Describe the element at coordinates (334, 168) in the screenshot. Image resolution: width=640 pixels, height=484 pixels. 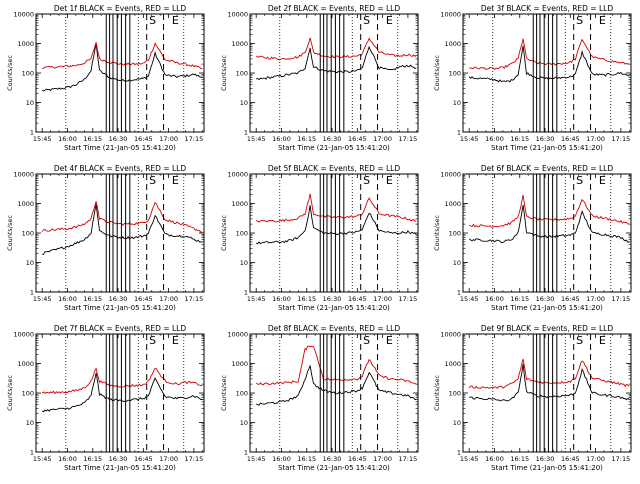
I see `panel-title: Det 5f BLACK = Events, RED = LLD` at that location.